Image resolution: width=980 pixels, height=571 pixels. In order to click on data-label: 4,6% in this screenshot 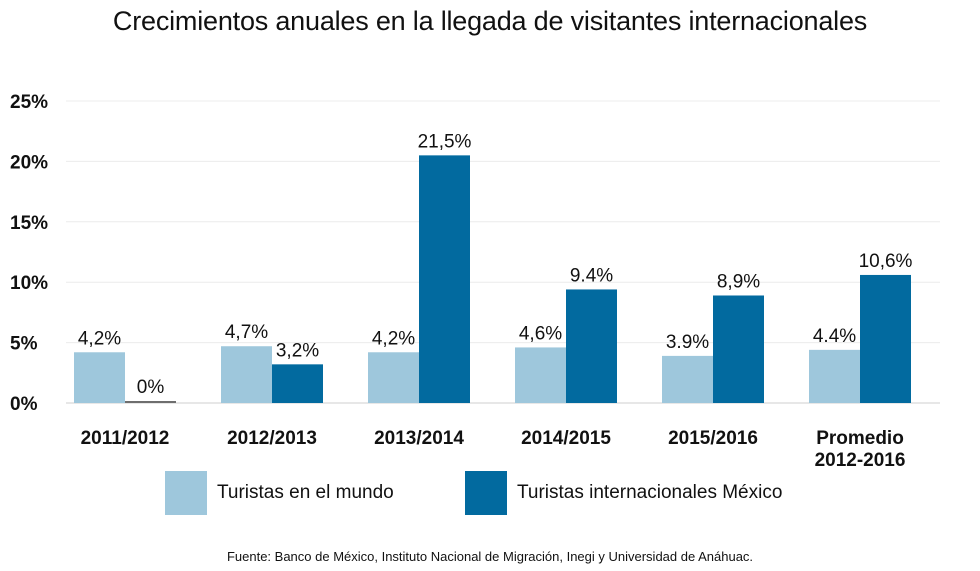, I will do `click(540, 333)`.